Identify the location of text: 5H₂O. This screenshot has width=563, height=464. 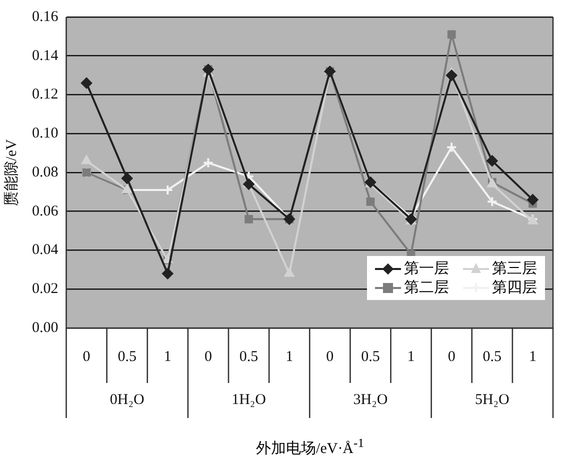
(492, 400).